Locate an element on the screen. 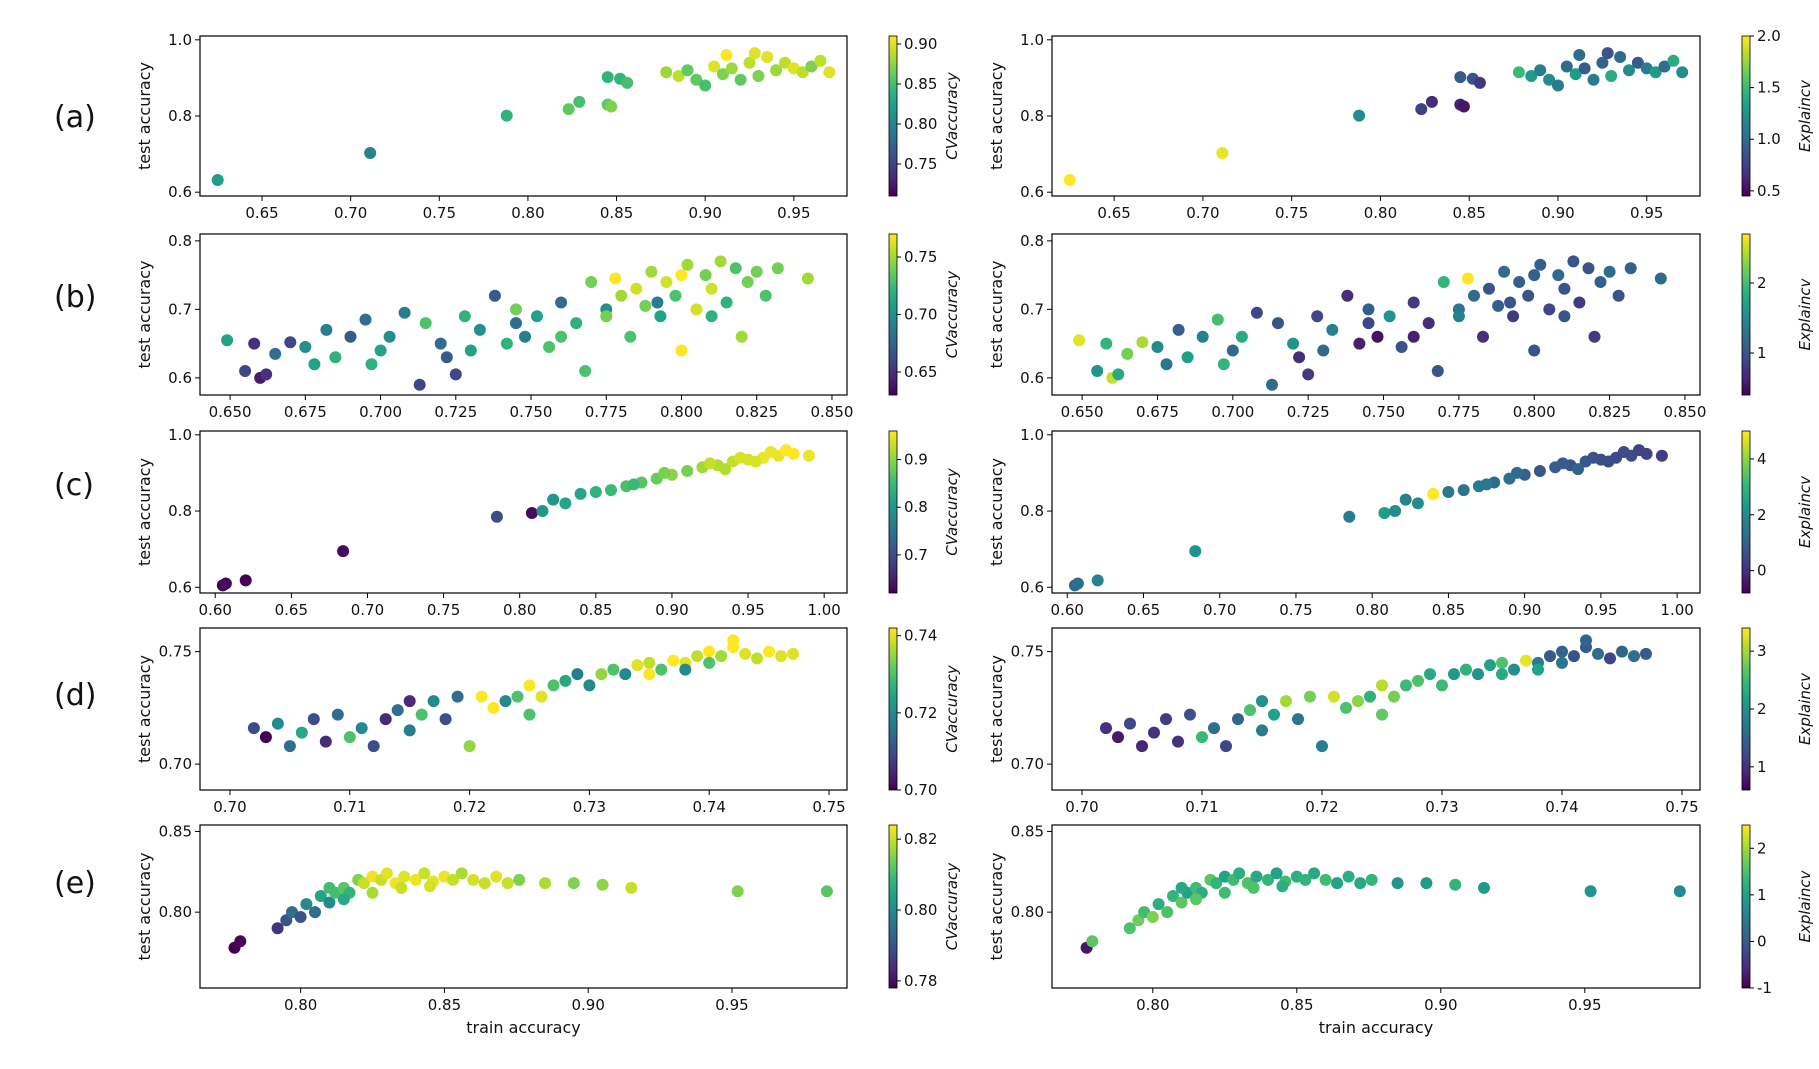  colorbar is located at coordinates (893, 709).